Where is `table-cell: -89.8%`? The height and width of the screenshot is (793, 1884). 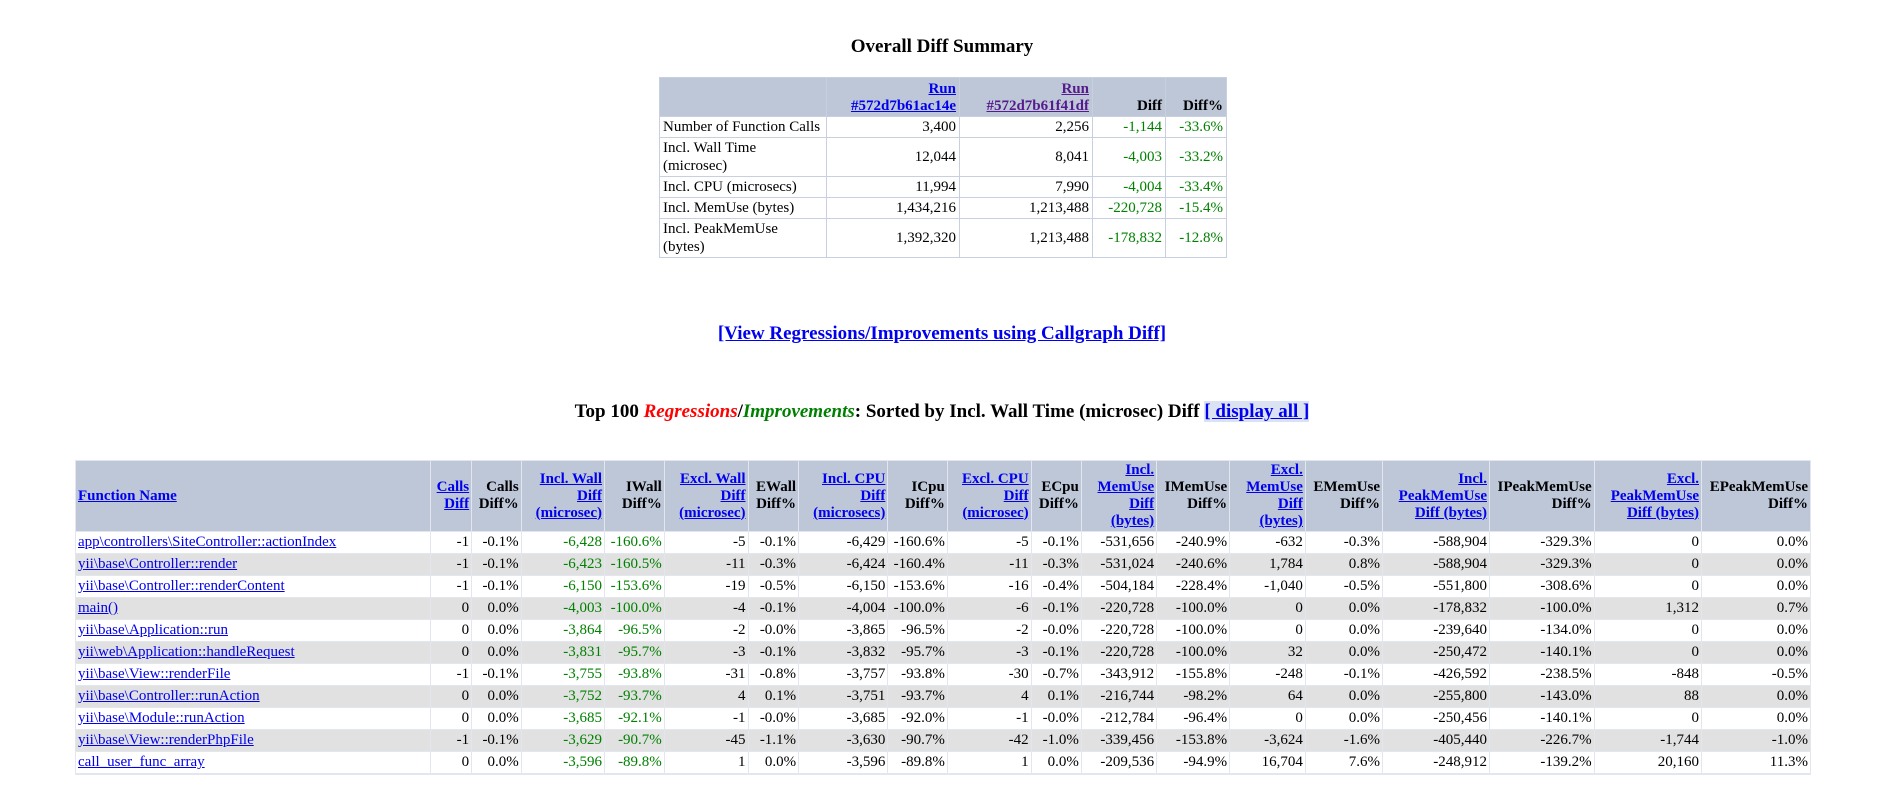
table-cell: -89.8% is located at coordinates (917, 762).